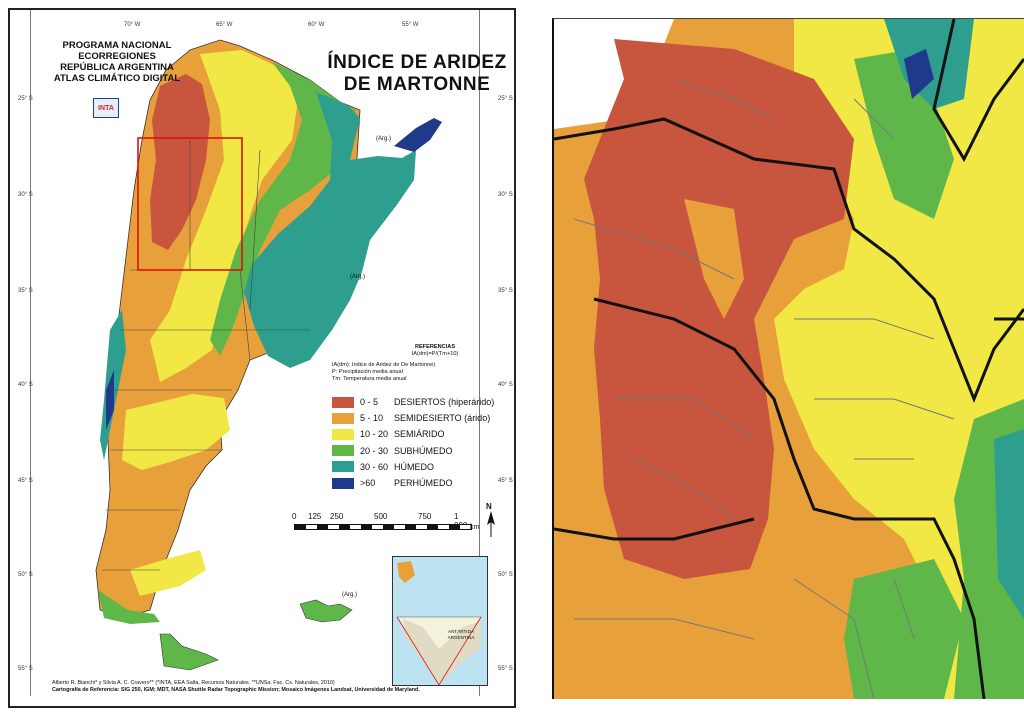 The height and width of the screenshot is (720, 1024). What do you see at coordinates (374, 434) in the screenshot?
I see `legend-range: 10 - 20` at bounding box center [374, 434].